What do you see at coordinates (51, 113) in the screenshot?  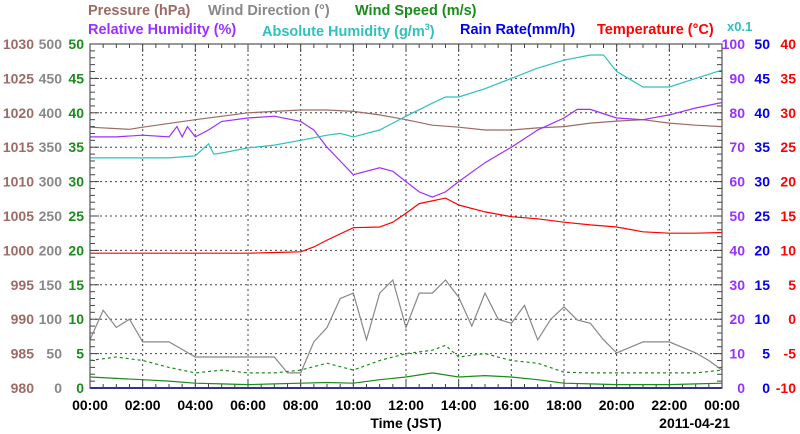 I see `y-tick-label-wind-direction: 400` at bounding box center [51, 113].